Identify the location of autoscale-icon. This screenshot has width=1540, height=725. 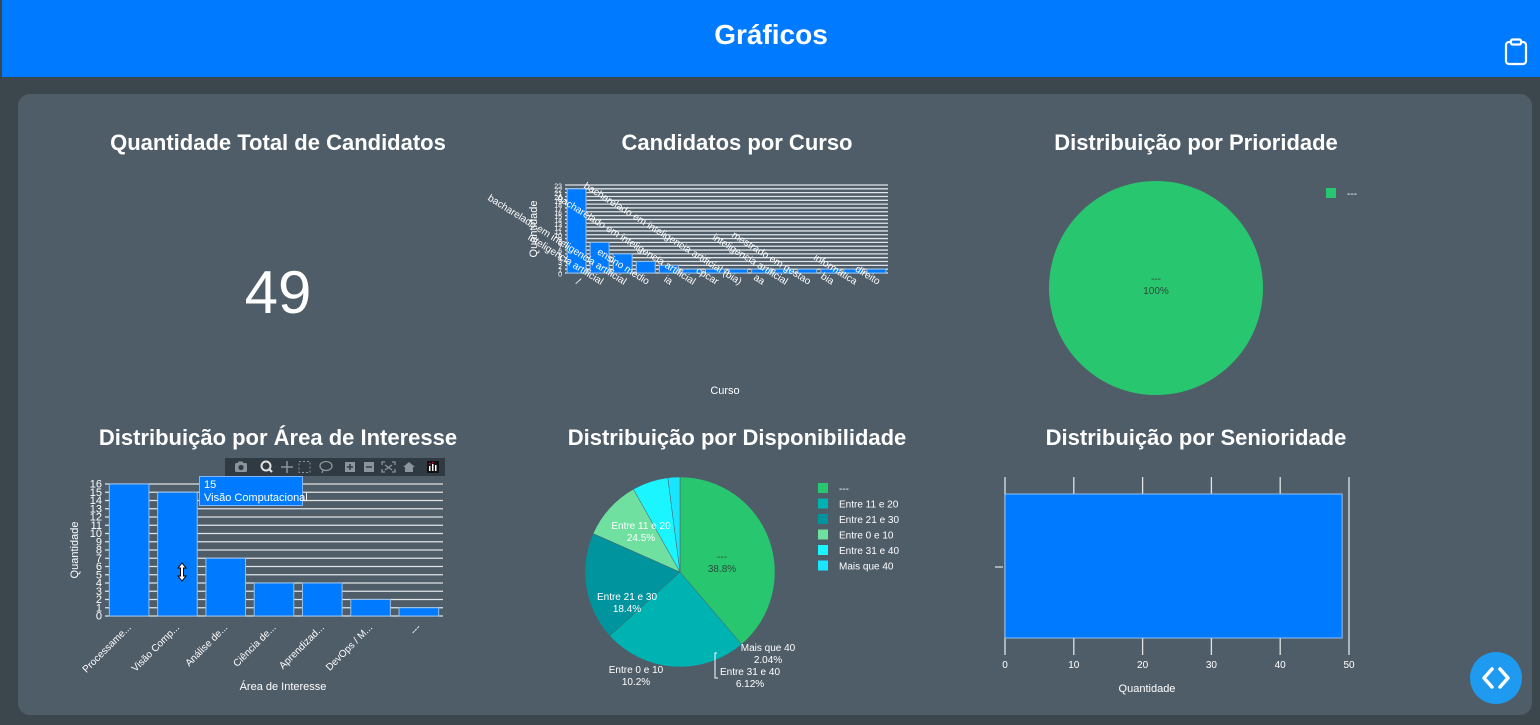
(388, 467).